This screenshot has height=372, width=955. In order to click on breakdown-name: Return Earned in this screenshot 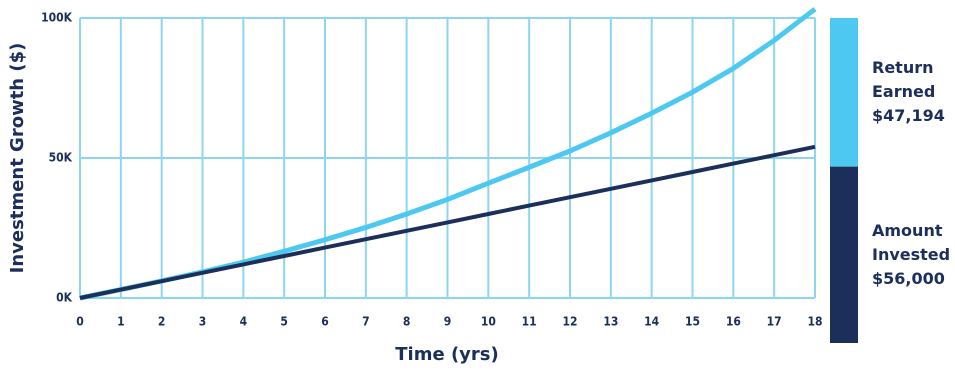, I will do `click(904, 80)`.